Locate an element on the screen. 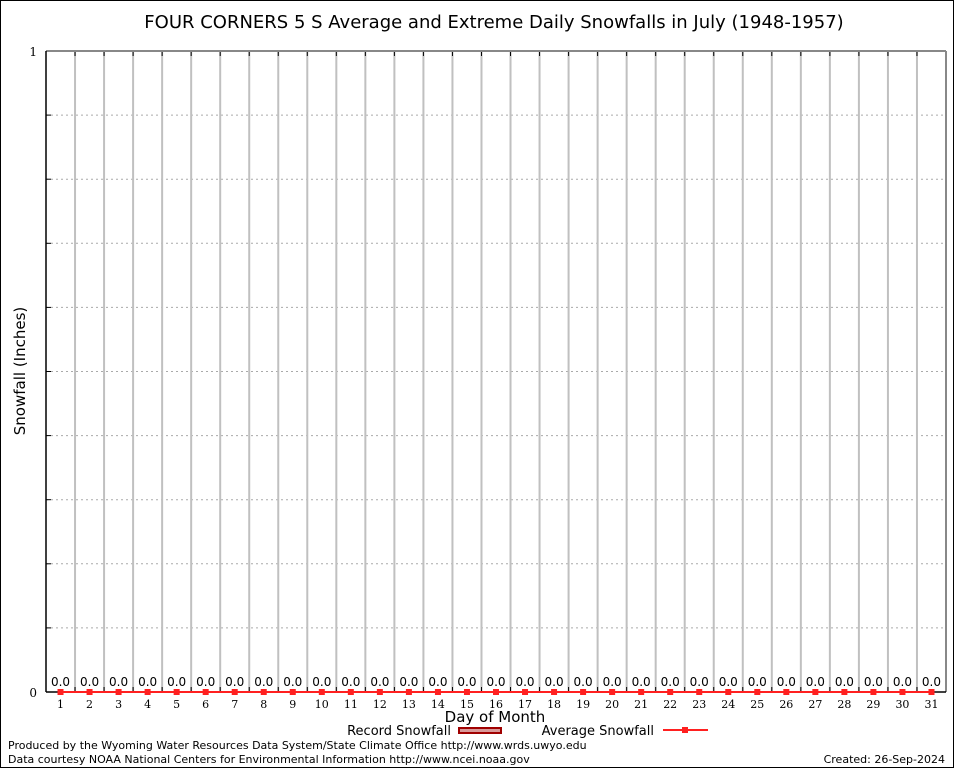 The image size is (954, 768). x-tick-label: 5 is located at coordinates (176, 704).